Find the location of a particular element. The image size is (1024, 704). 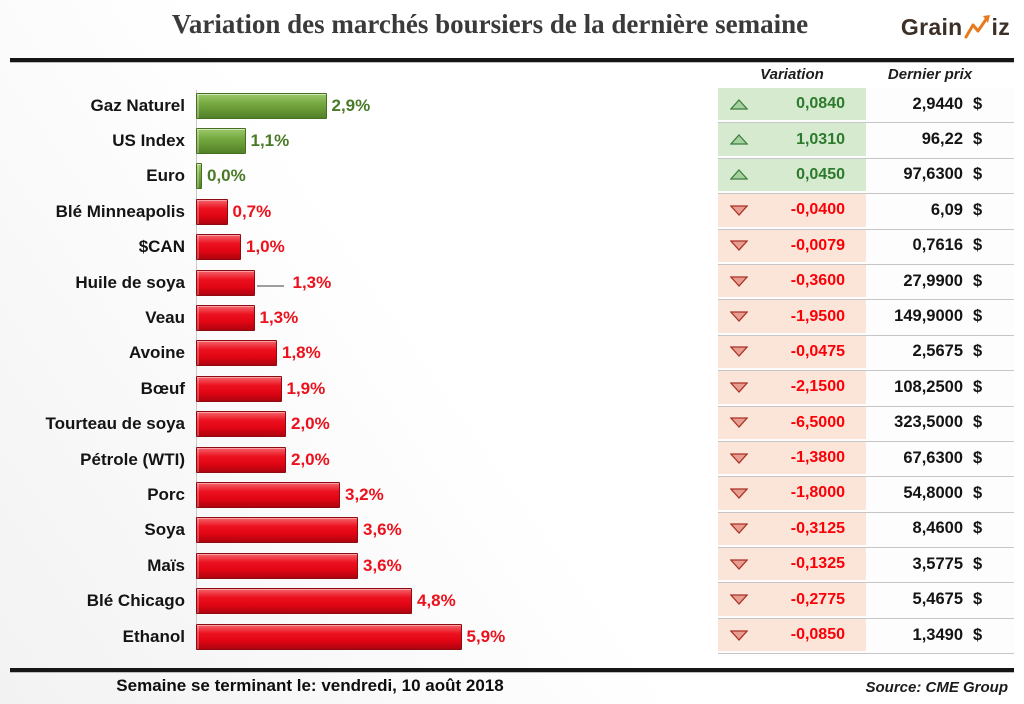

price-cell: 6,09 $ is located at coordinates (940, 212).